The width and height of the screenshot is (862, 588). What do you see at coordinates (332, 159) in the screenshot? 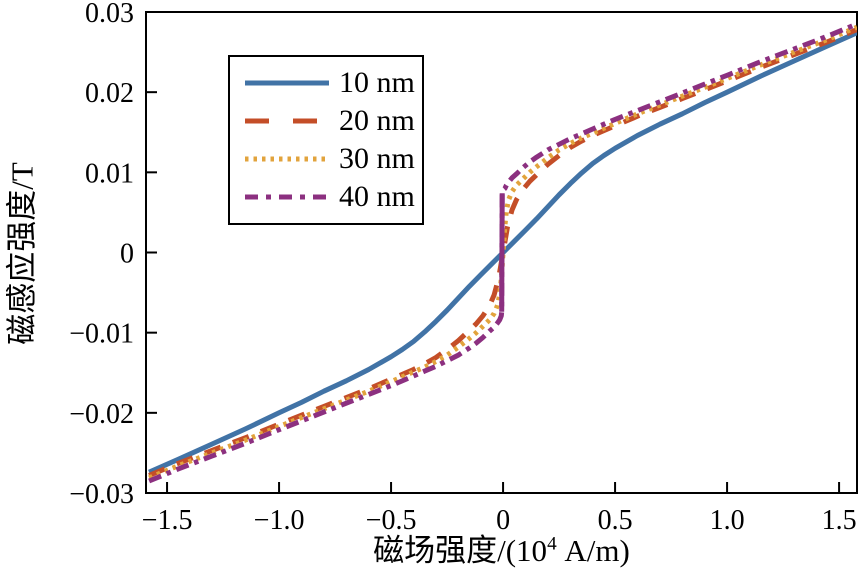
I see `legend-item-30-nm: 30 nm` at bounding box center [332, 159].